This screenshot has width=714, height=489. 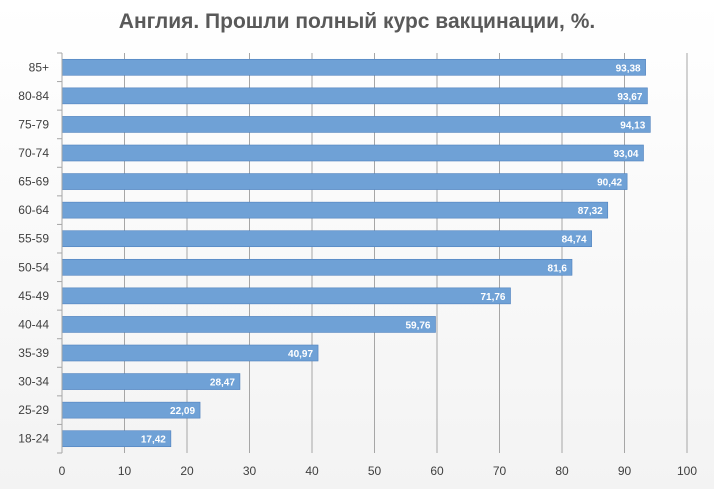 What do you see at coordinates (33, 96) in the screenshot?
I see `category-label: 80-84` at bounding box center [33, 96].